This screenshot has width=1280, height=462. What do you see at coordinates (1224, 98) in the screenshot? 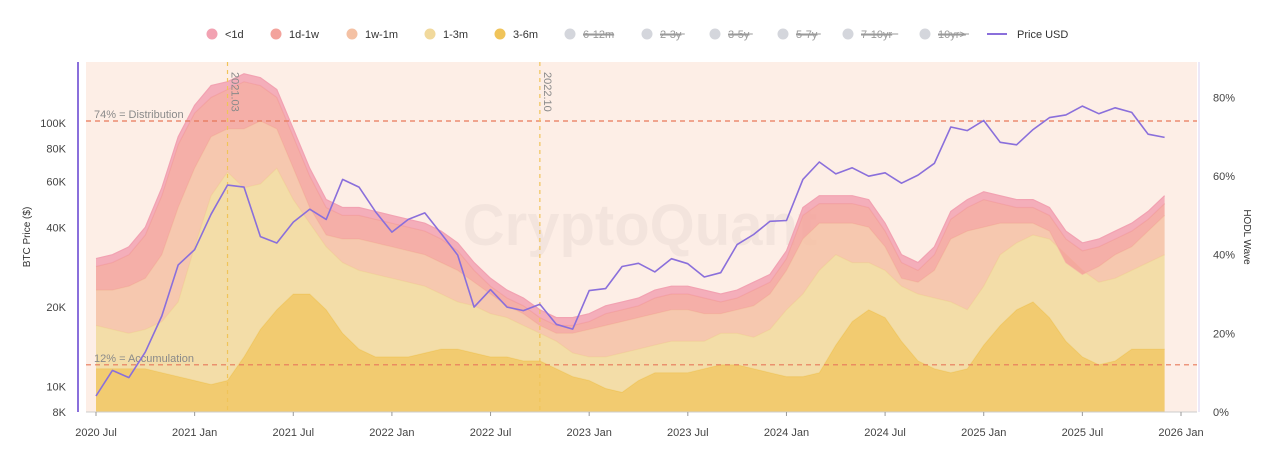
I see `y-right-tick-4: 80%` at bounding box center [1224, 98].